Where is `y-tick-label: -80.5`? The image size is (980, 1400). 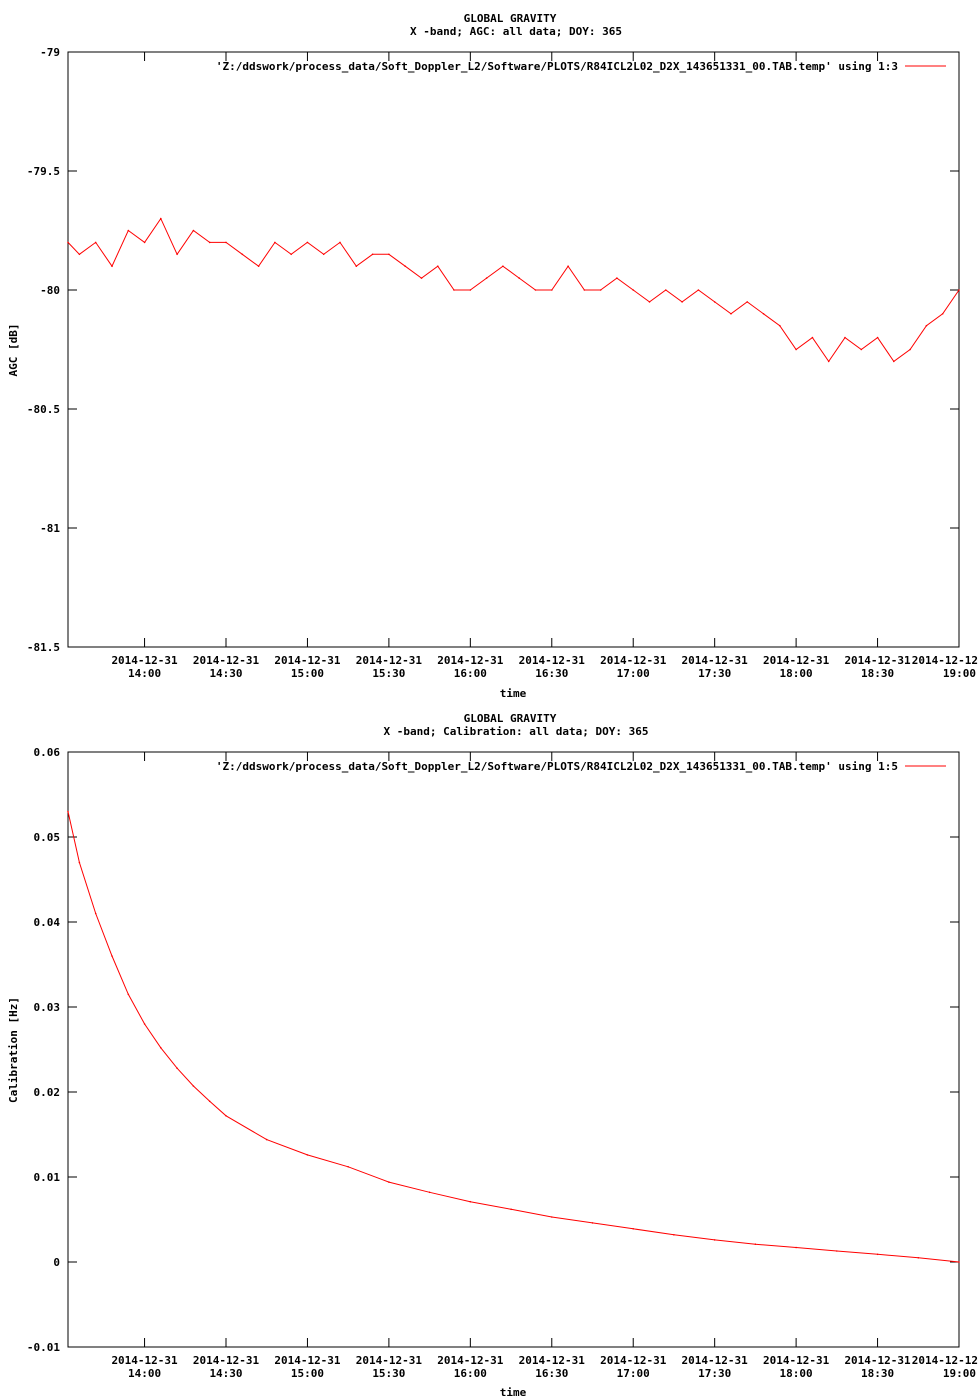
y-tick-label: -80.5 is located at coordinates (43, 409).